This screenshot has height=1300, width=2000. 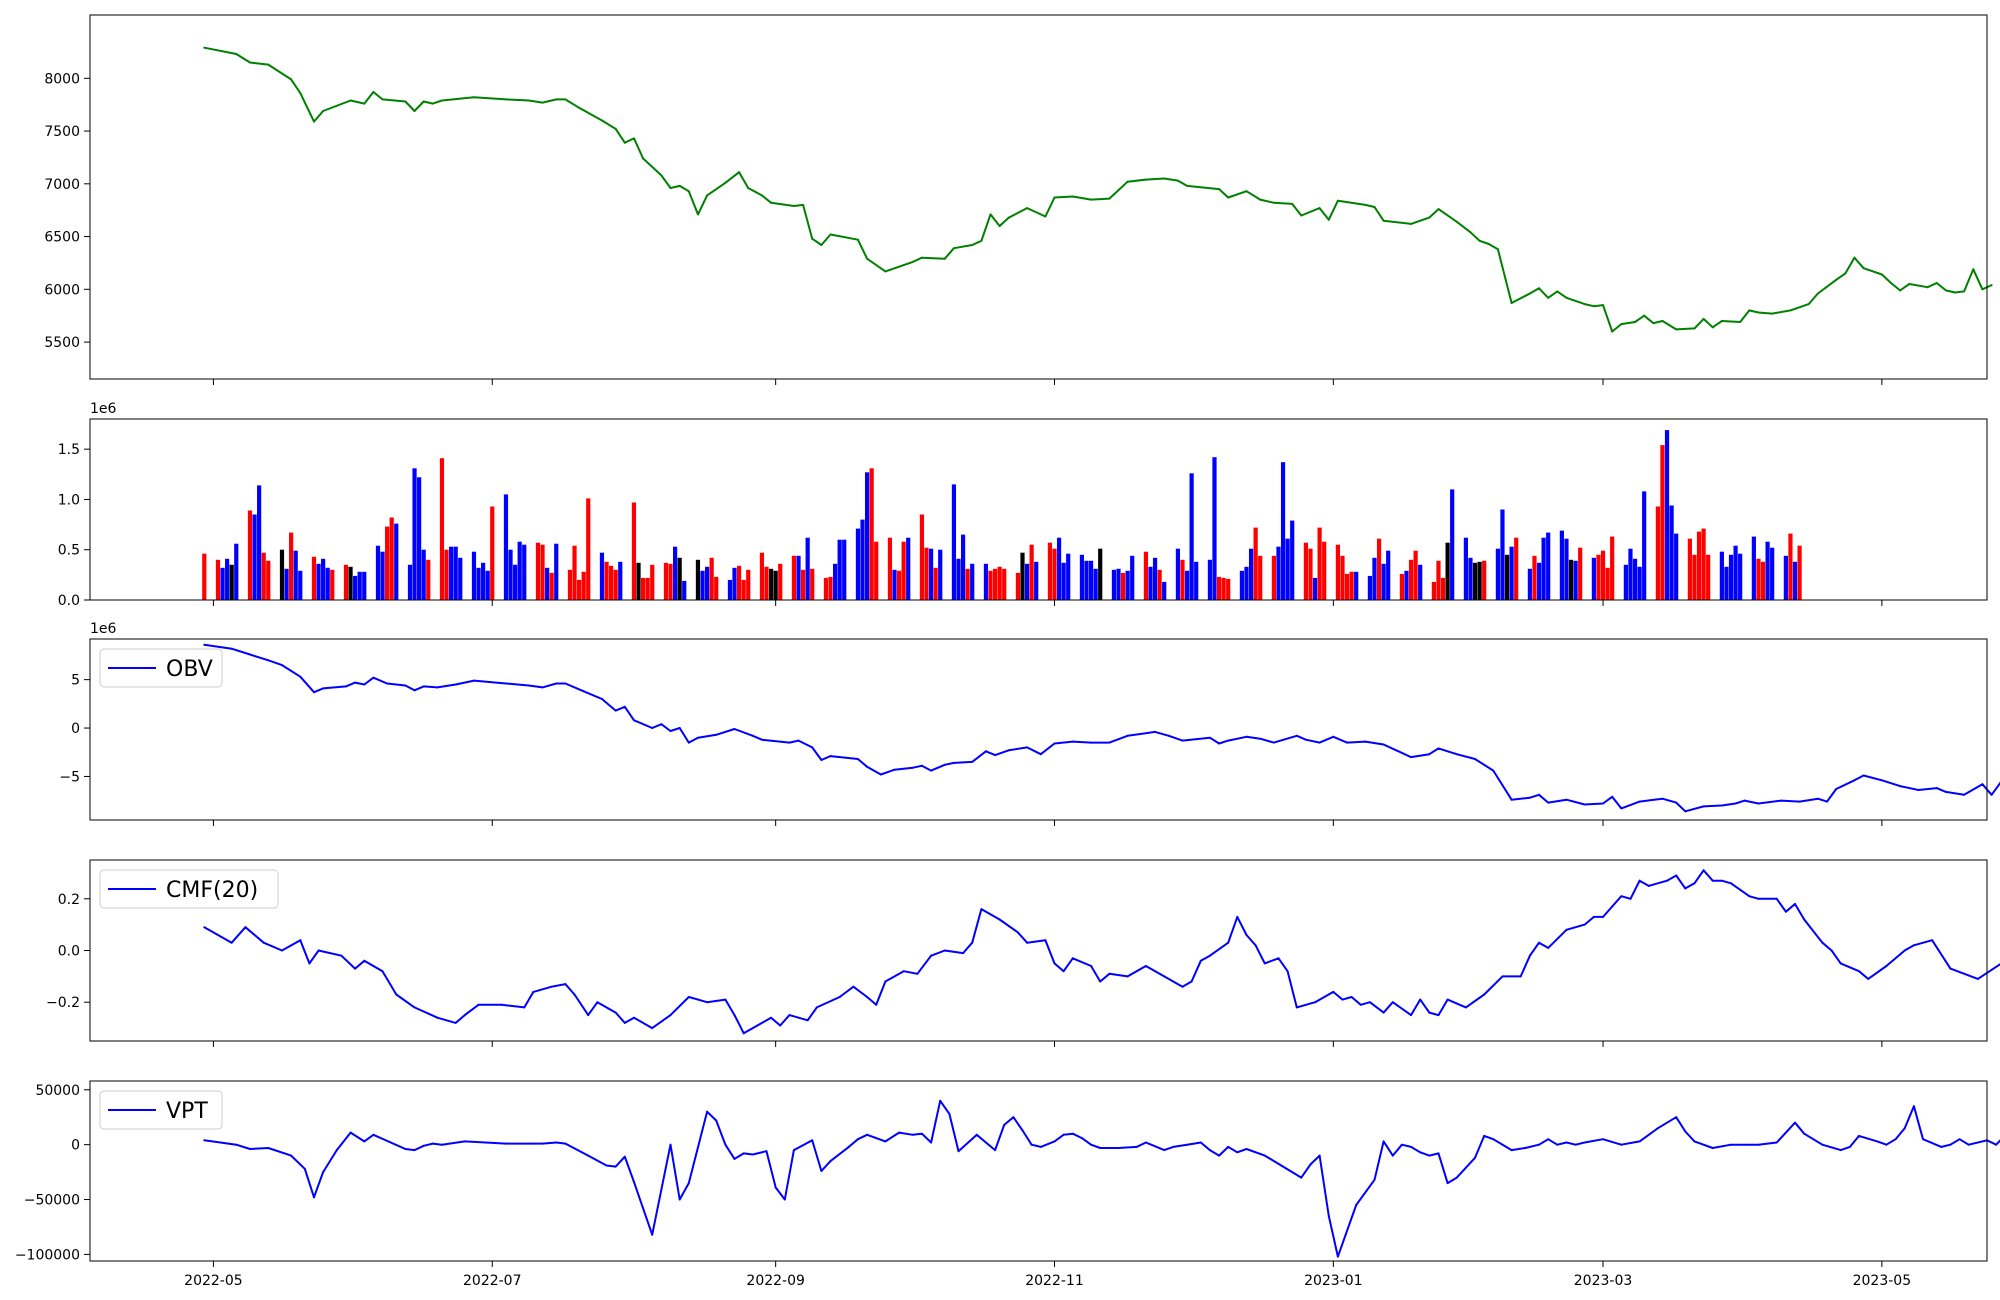 I want to click on obv-axes-frame, so click(x=1038, y=729).